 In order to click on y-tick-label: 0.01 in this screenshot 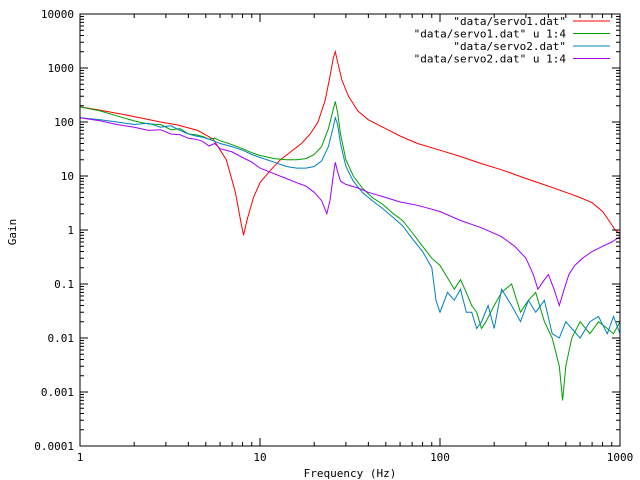, I will do `click(61, 338)`.